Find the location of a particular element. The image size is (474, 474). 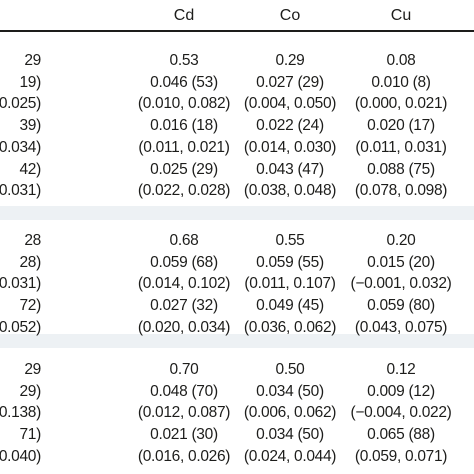

cu-cell: 0.088 (75) is located at coordinates (401, 169).